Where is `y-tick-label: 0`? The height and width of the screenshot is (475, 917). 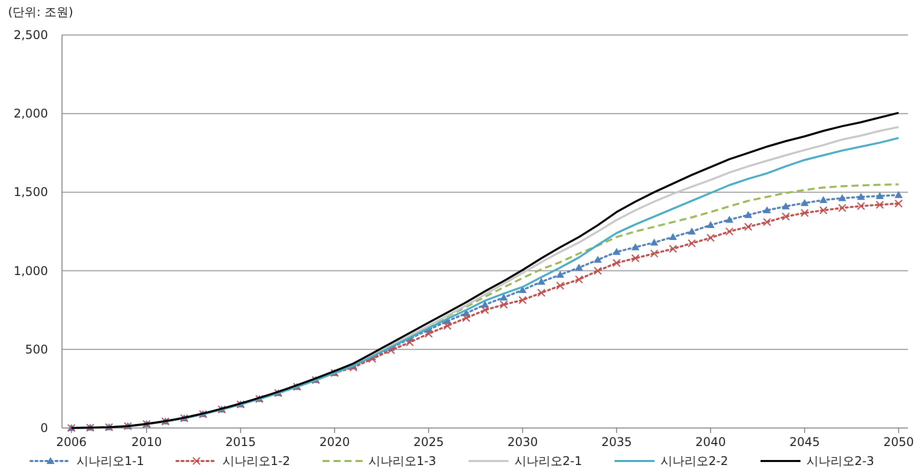
y-tick-label: 0 is located at coordinates (44, 428).